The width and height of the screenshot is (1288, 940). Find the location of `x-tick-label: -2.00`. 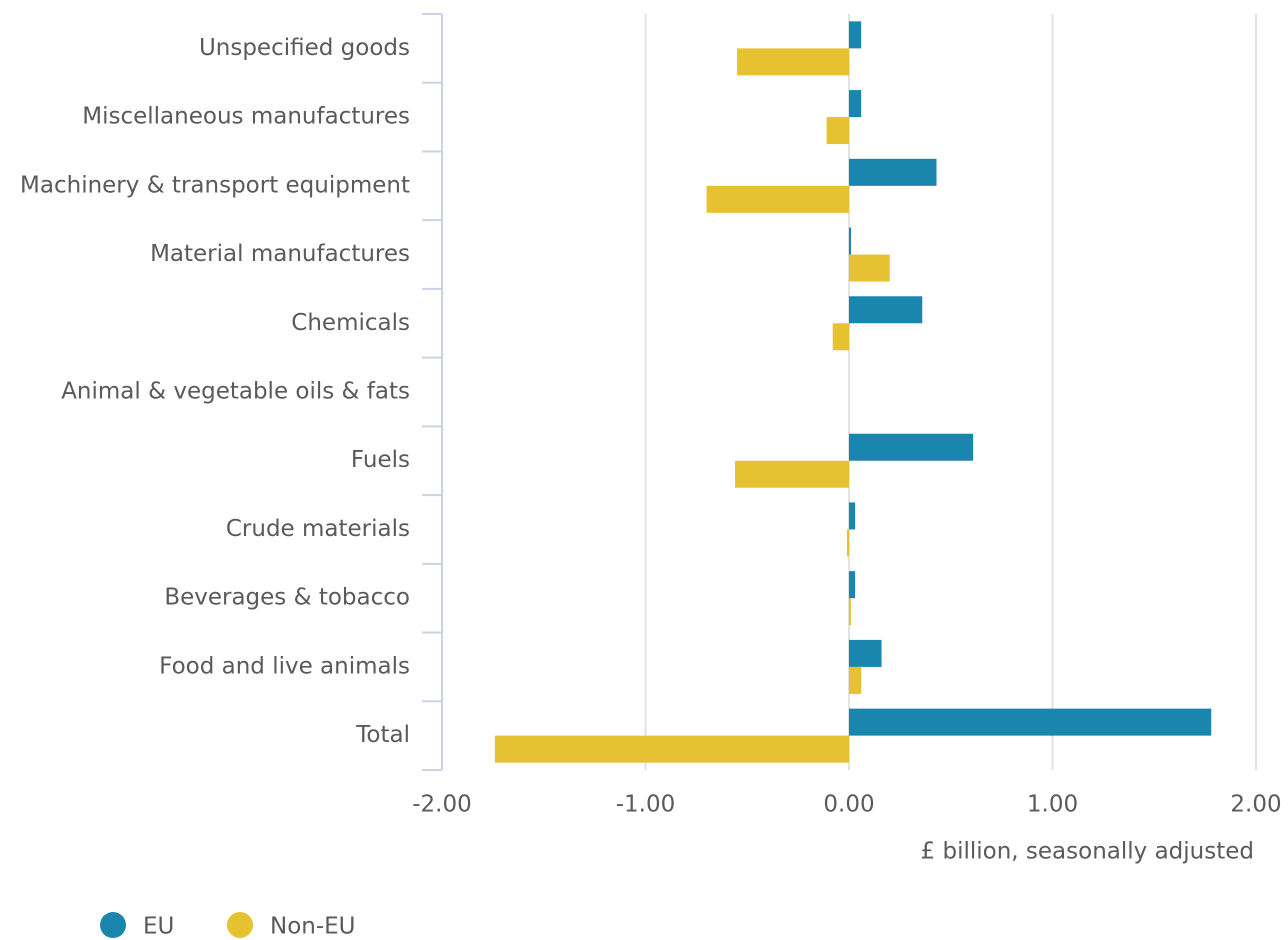

x-tick-label: -2.00 is located at coordinates (442, 805).